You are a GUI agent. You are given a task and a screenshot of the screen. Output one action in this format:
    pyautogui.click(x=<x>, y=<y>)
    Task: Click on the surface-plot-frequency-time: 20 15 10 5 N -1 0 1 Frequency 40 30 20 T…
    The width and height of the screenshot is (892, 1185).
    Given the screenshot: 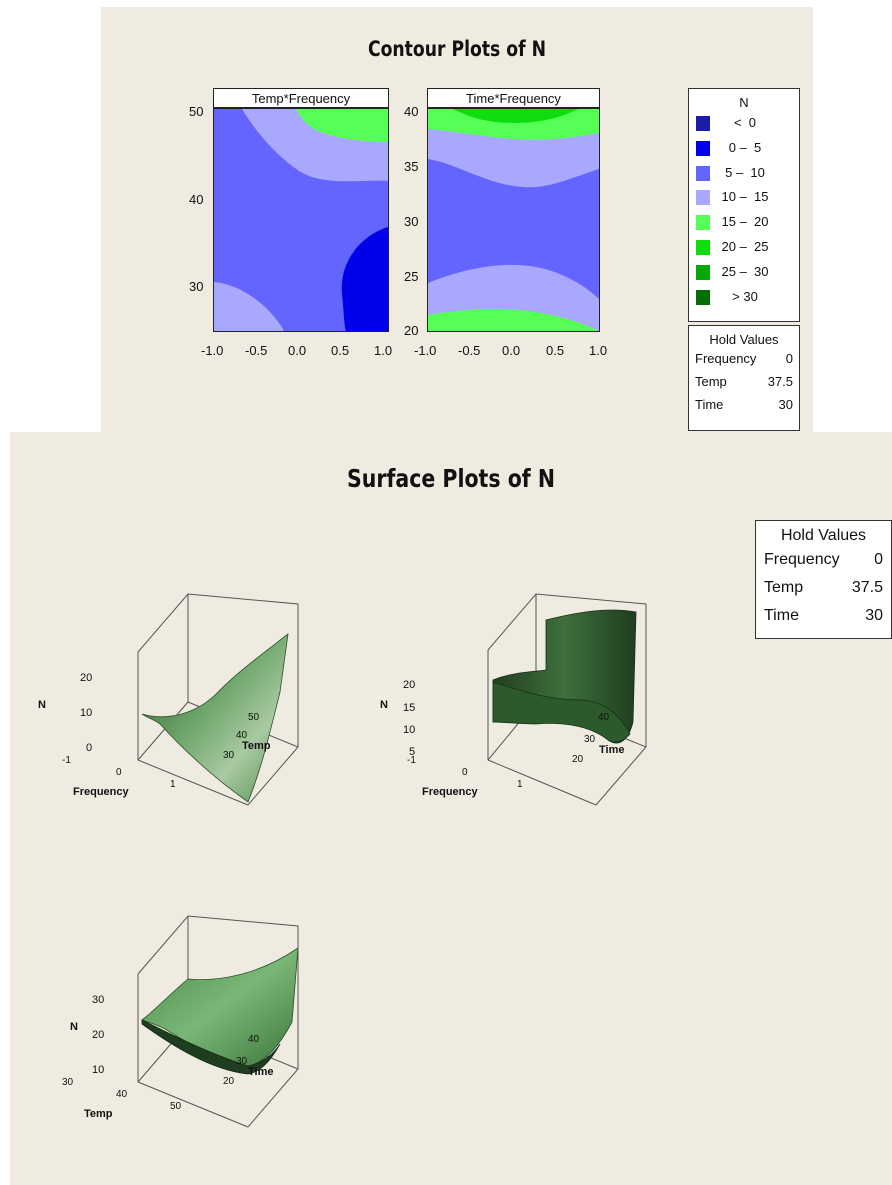 What is the action you would take?
    pyautogui.click(x=549, y=697)
    